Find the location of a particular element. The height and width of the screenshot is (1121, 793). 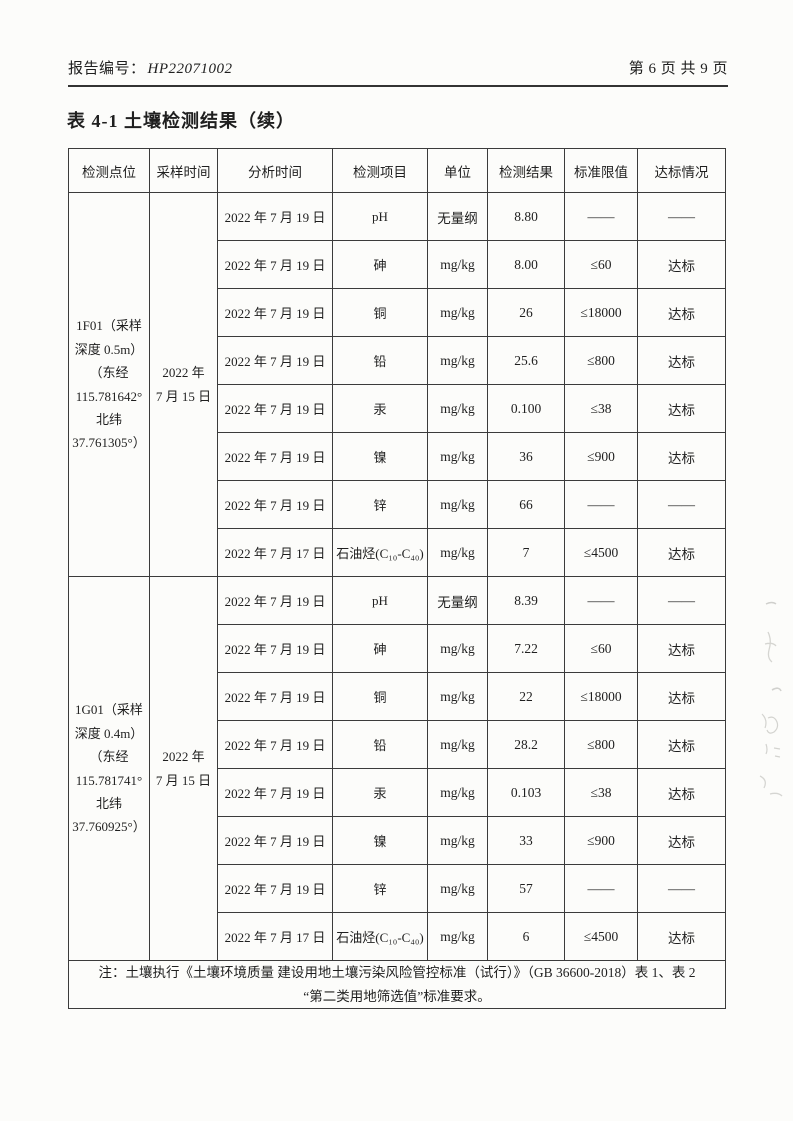

report-number-label: 报告编号： is located at coordinates (107, 69).